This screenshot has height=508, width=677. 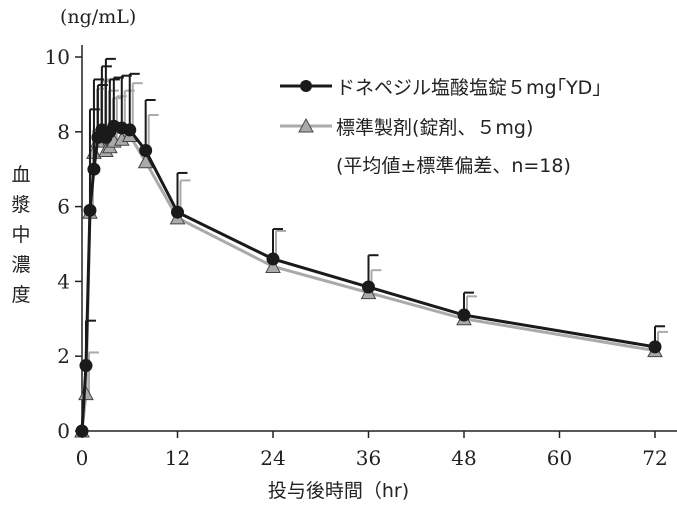 I want to click on legend-item-reference: 標準製剤(錠剤、５mg), so click(x=440, y=126).